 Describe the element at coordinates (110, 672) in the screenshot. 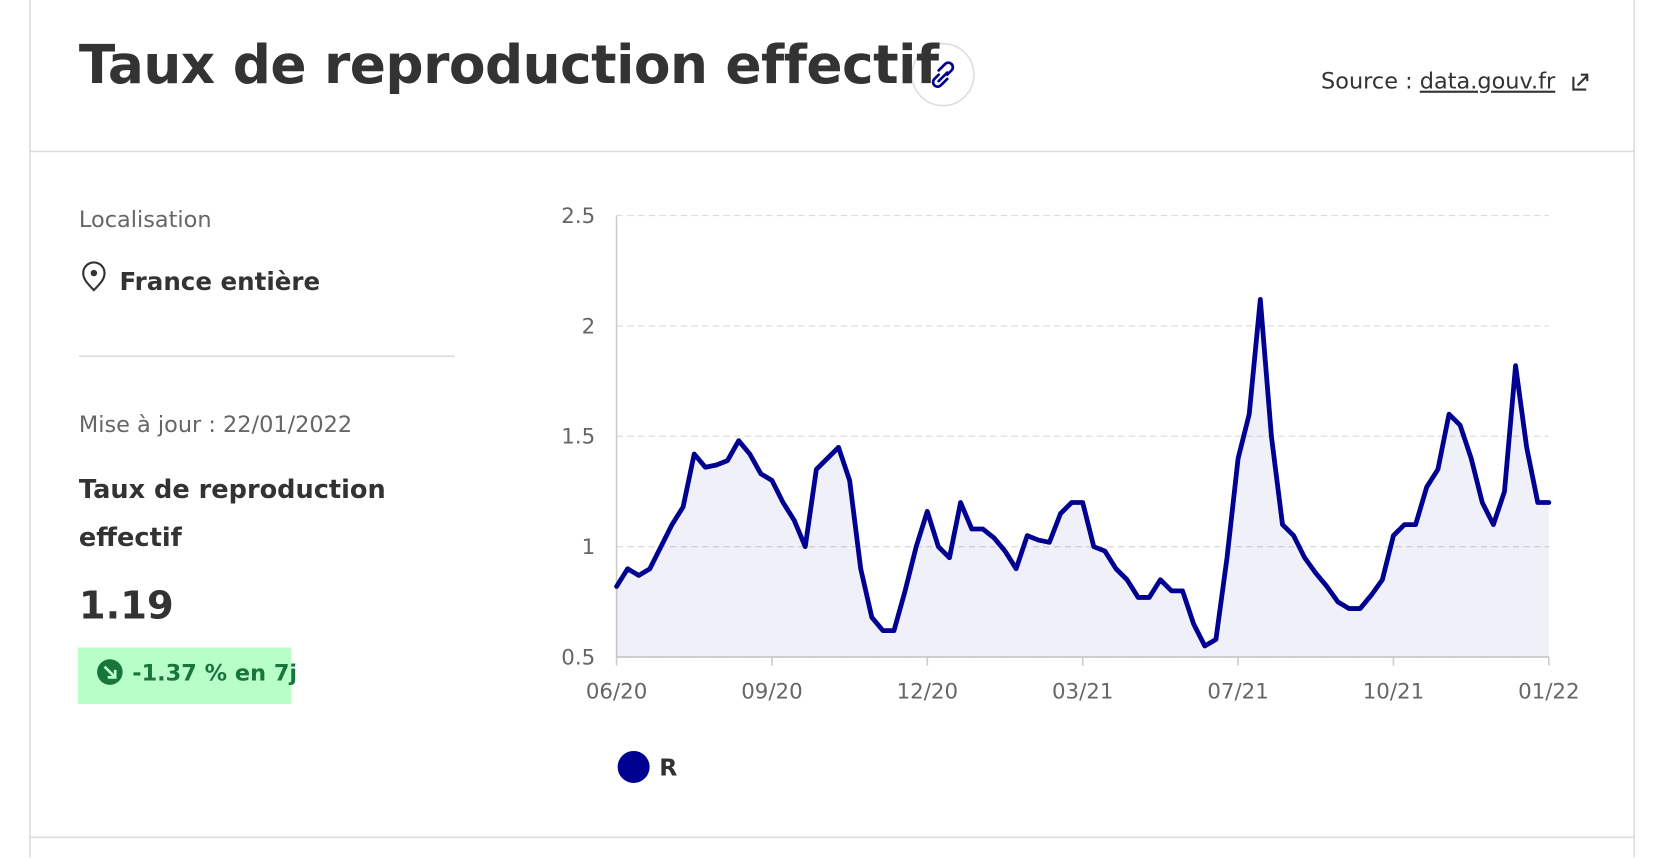

I see `badge-icon` at that location.